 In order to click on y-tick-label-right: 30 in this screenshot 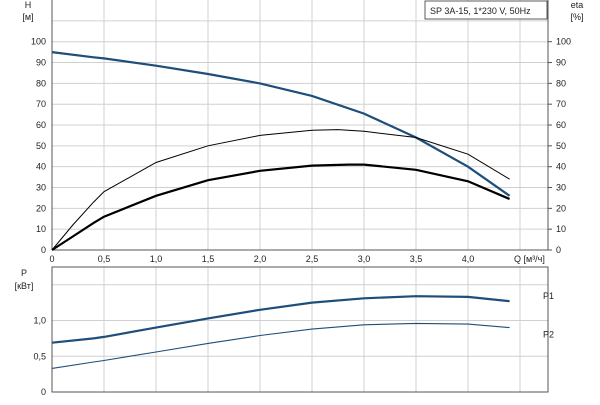, I will do `click(561, 188)`.